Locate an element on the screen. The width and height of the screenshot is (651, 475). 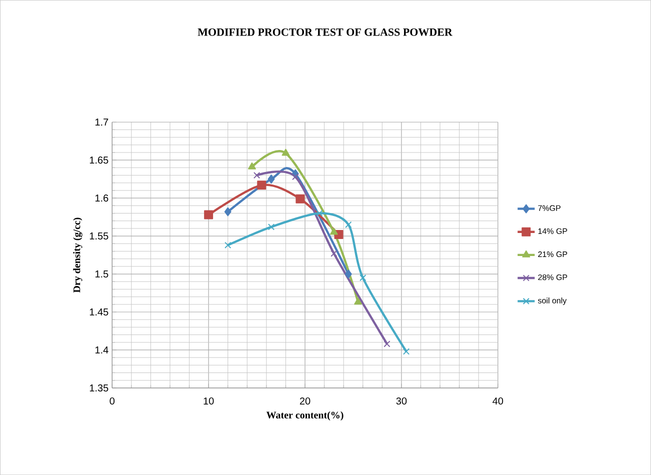
y-tick-label: 1.65 is located at coordinates (99, 160).